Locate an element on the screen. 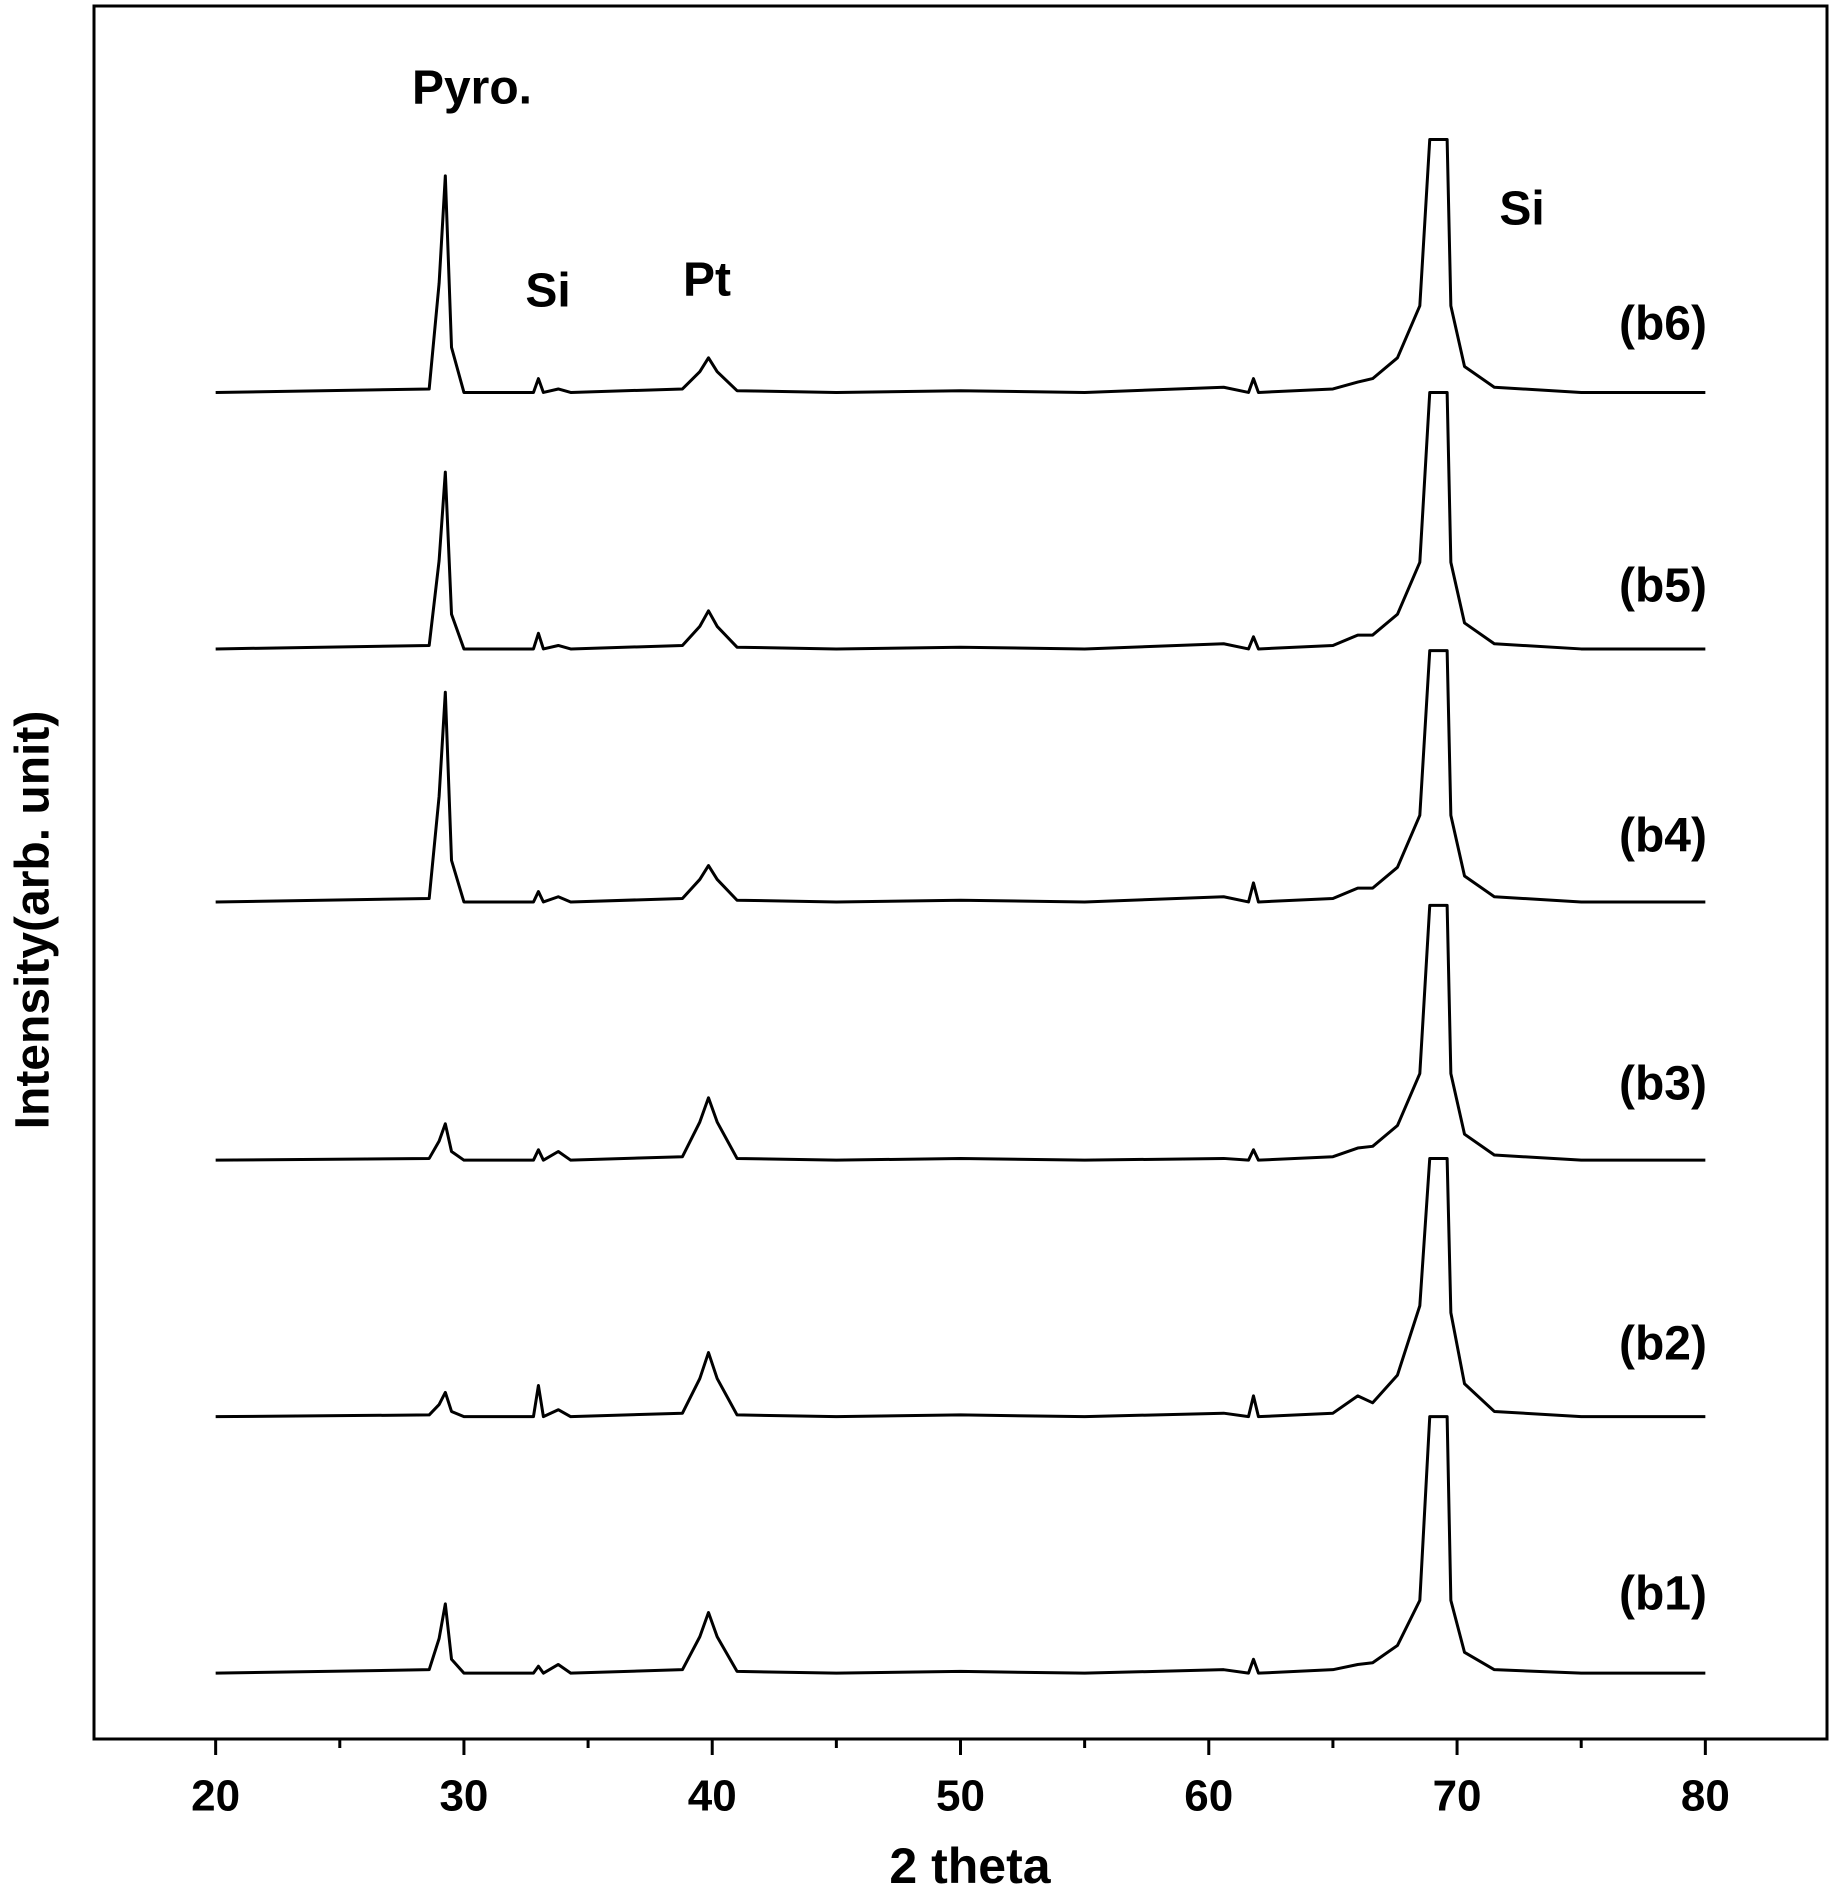 Image resolution: width=1831 pixels, height=1897 pixels. x-tick-label: 40 is located at coordinates (712, 1796).